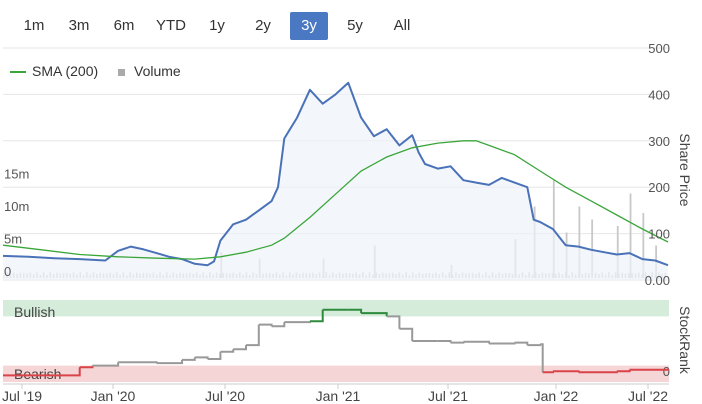  What do you see at coordinates (230, 26) in the screenshot?
I see `range-selector: 1m 3m 6m YTD 1y 2y 3y 5y All` at bounding box center [230, 26].